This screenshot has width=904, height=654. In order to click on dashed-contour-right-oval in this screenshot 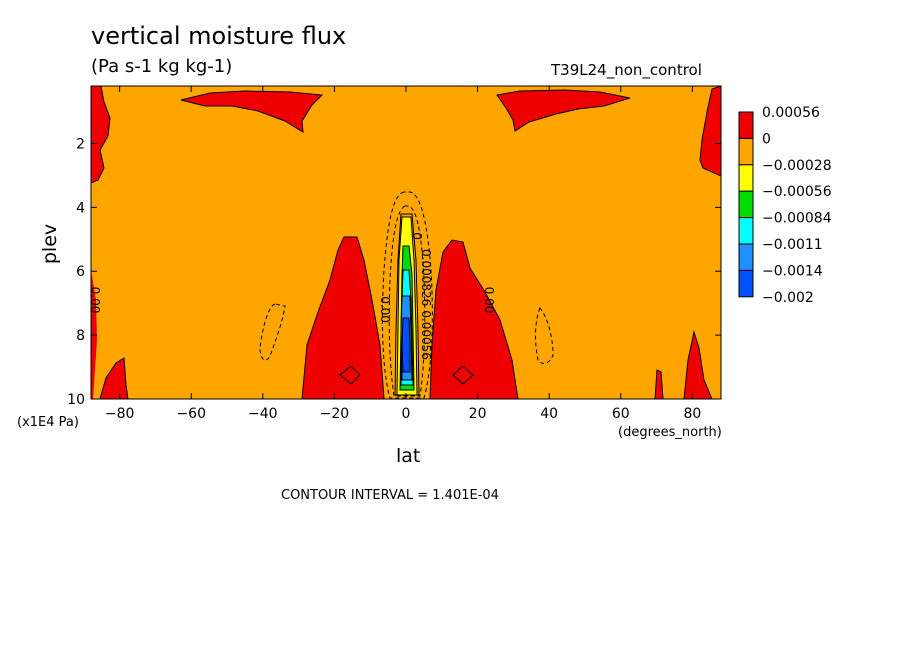, I will do `click(544, 335)`.